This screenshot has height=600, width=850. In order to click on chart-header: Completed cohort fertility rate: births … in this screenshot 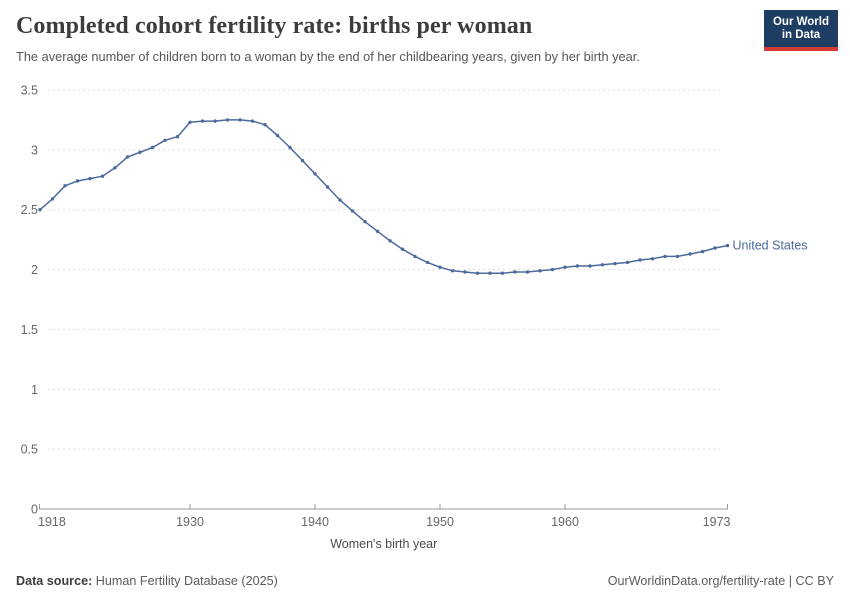, I will do `click(383, 38)`.